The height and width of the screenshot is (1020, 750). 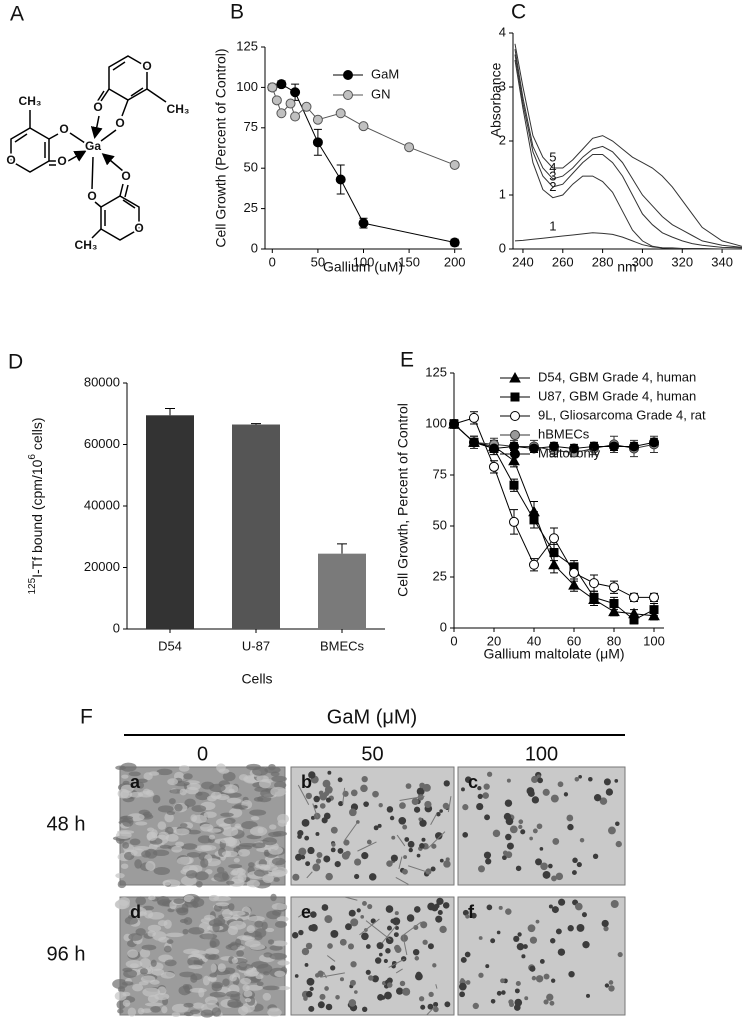 I want to click on legend-label: GaM, so click(x=385, y=73).